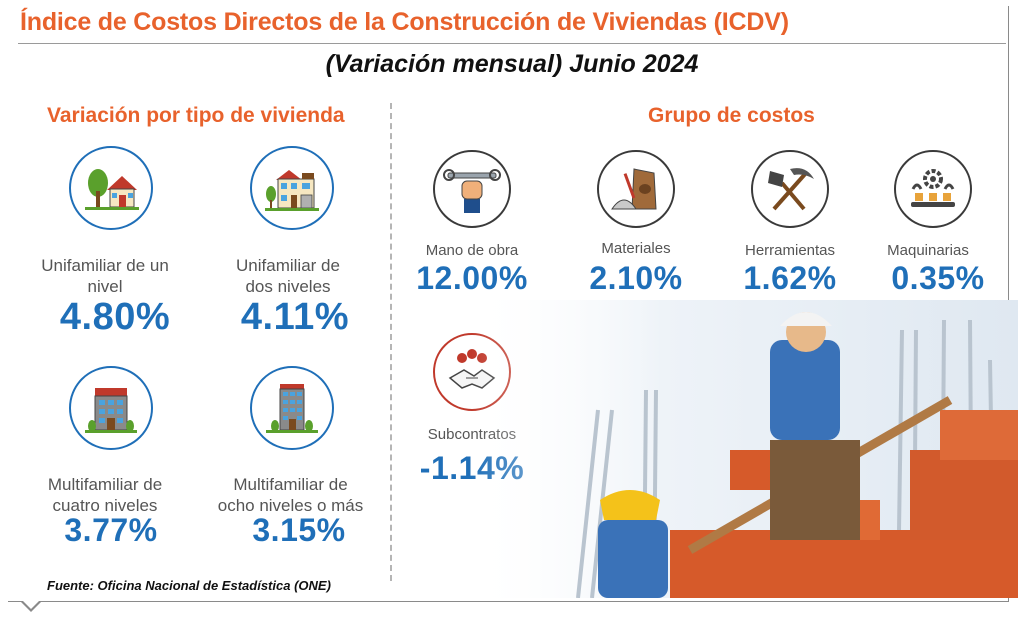 The height and width of the screenshot is (619, 1024). What do you see at coordinates (292, 408) in the screenshot?
I see `eight-story-building-icon` at bounding box center [292, 408].